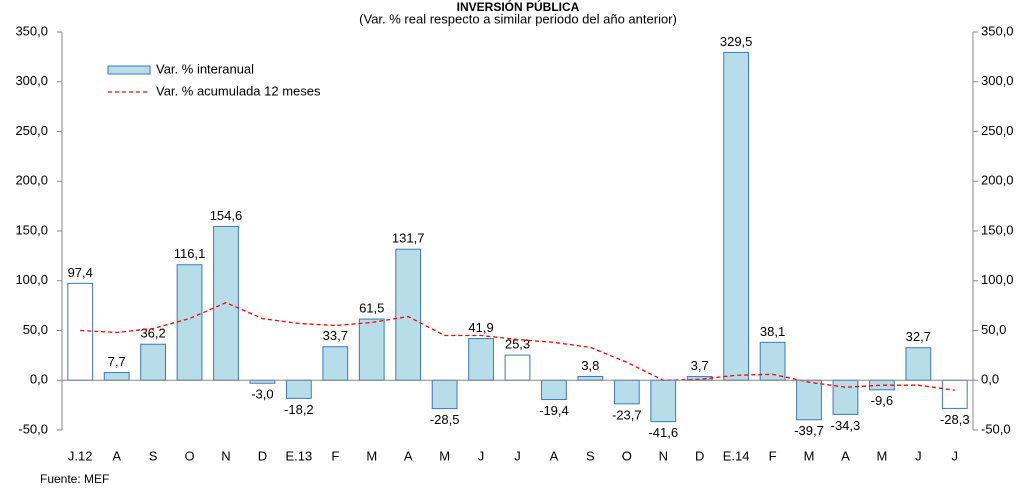 The width and height of the screenshot is (1035, 490). What do you see at coordinates (997, 130) in the screenshot?
I see `y2-tick-label: 250,0` at bounding box center [997, 130].